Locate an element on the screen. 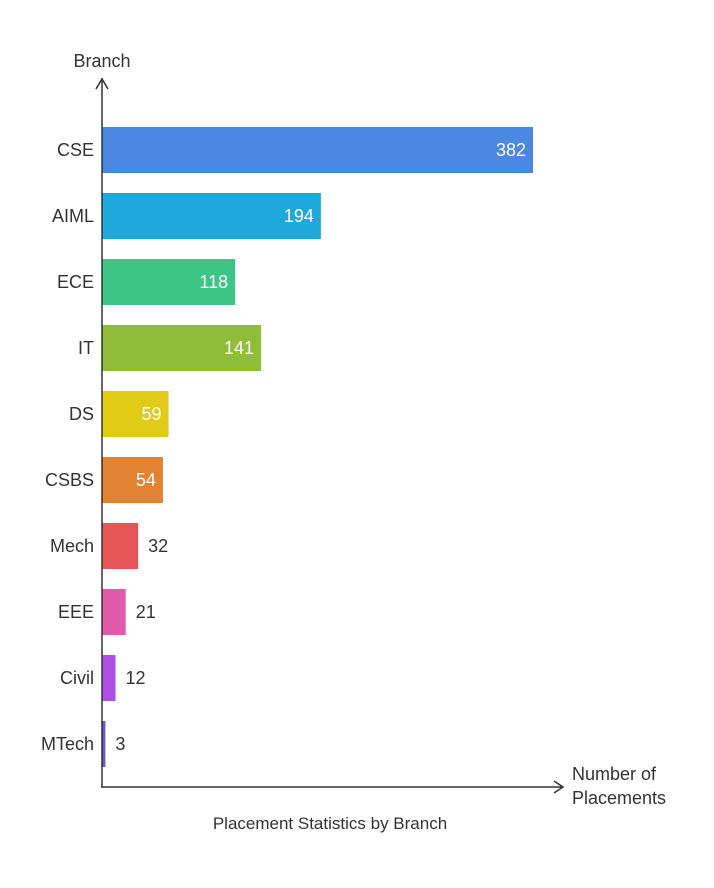 This screenshot has width=714, height=888. bar-it is located at coordinates (182, 348).